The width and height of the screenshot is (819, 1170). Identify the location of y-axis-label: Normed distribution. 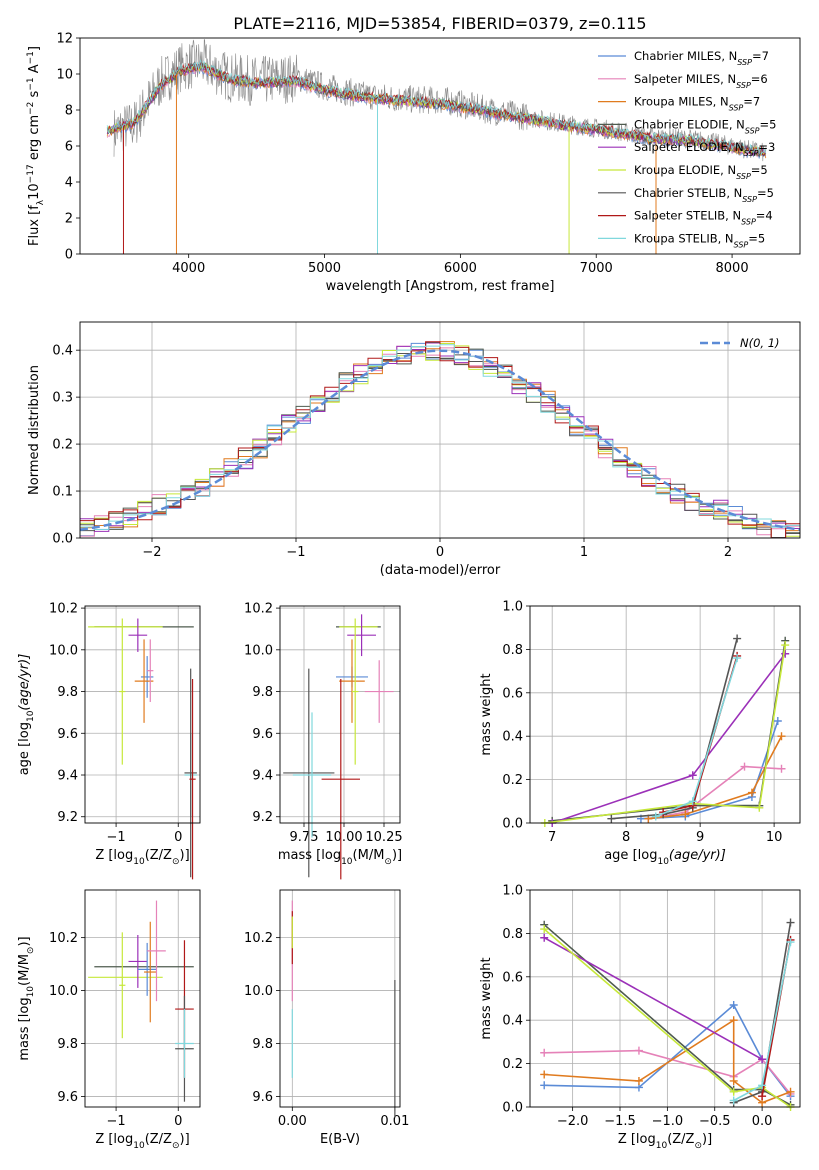
(34, 430).